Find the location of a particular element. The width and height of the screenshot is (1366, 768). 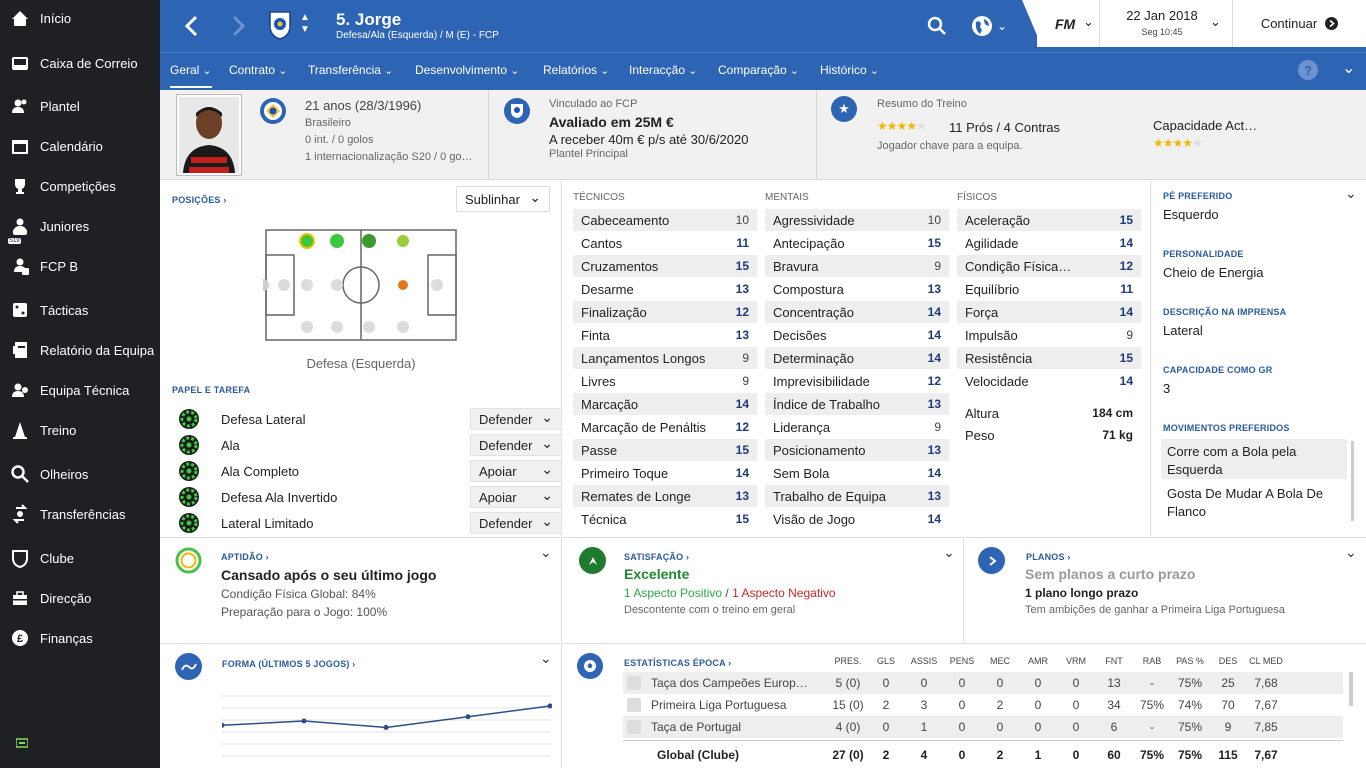

attribute-row: Posicionamento 13 is located at coordinates (857, 450).